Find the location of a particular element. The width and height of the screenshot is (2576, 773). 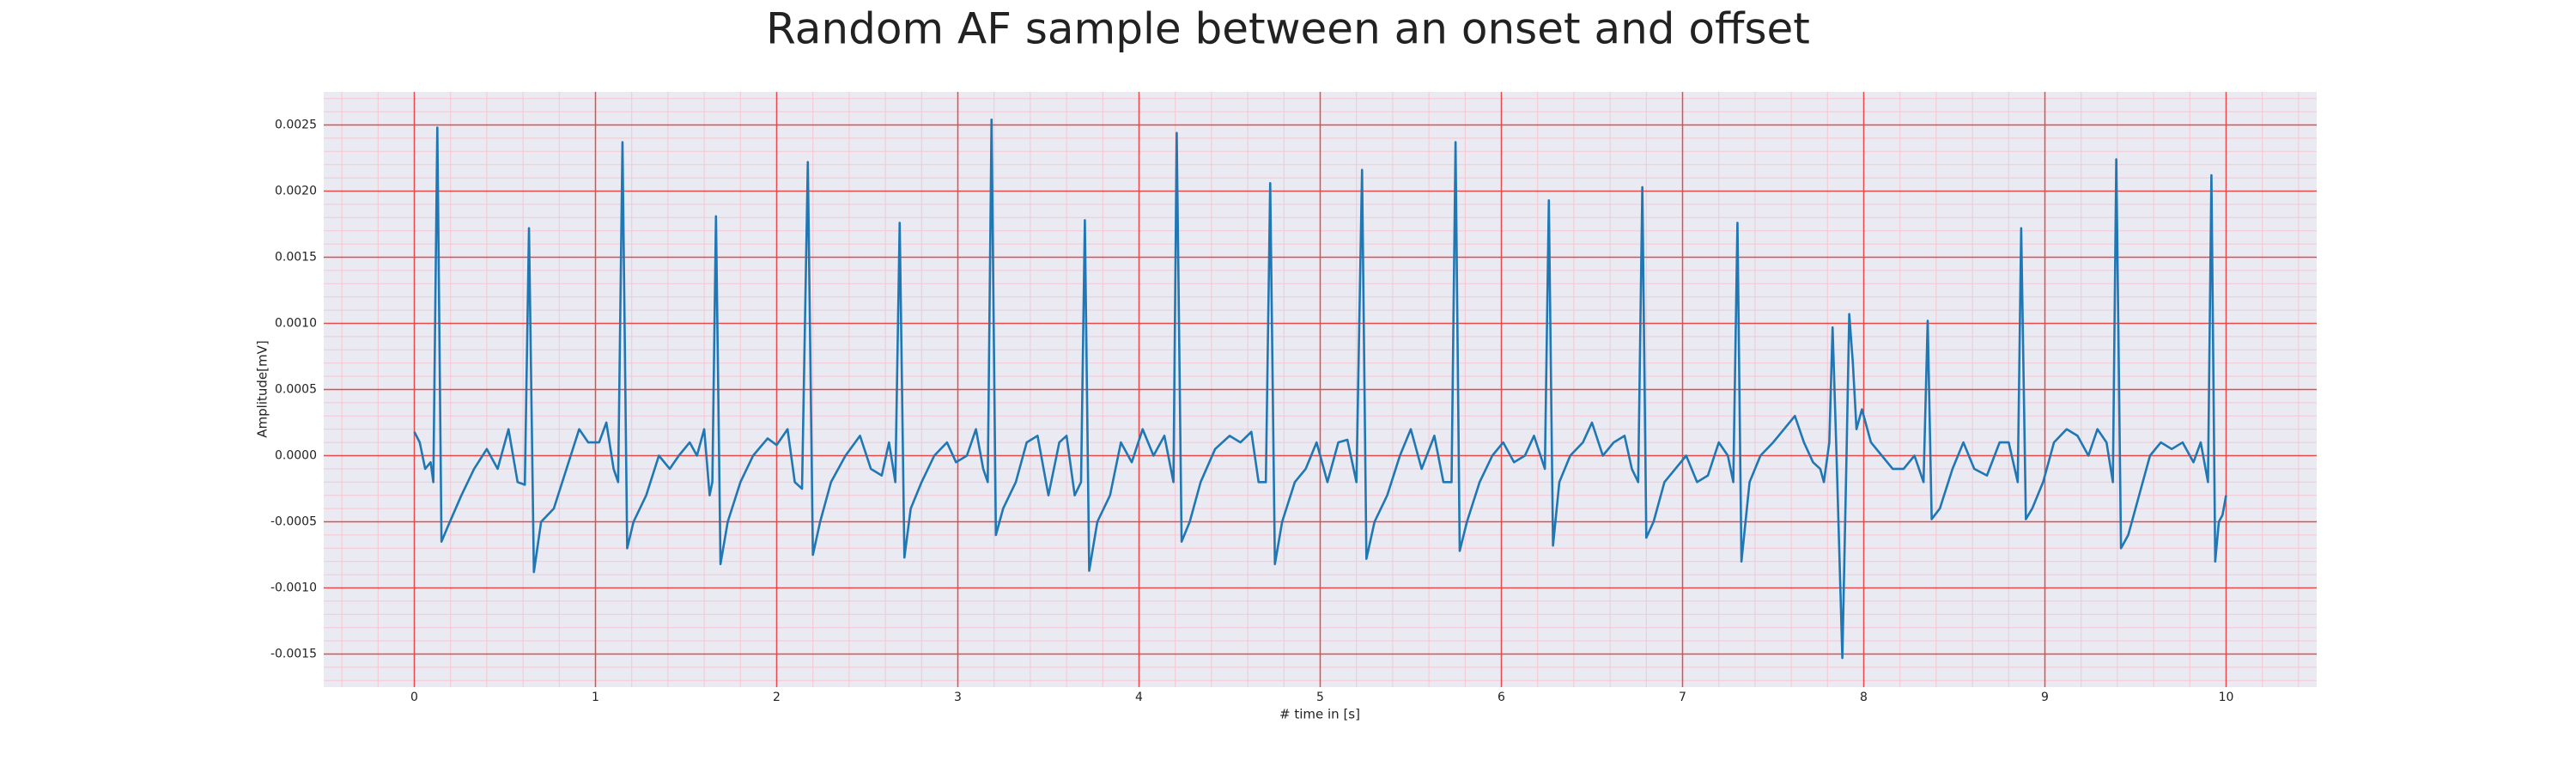

x-tick-label: 0 is located at coordinates (414, 697).